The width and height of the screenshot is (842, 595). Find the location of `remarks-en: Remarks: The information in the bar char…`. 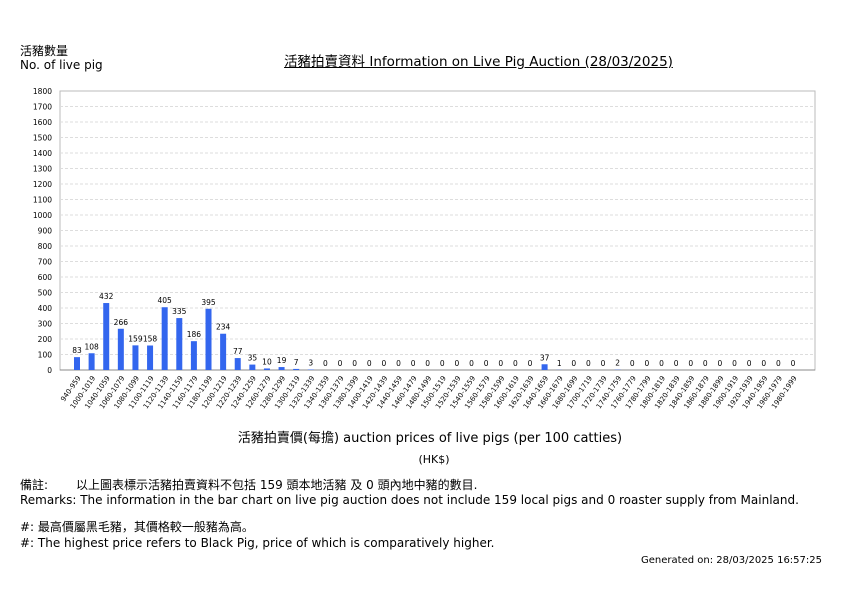

remarks-en: Remarks: The information in the bar char… is located at coordinates (409, 500).